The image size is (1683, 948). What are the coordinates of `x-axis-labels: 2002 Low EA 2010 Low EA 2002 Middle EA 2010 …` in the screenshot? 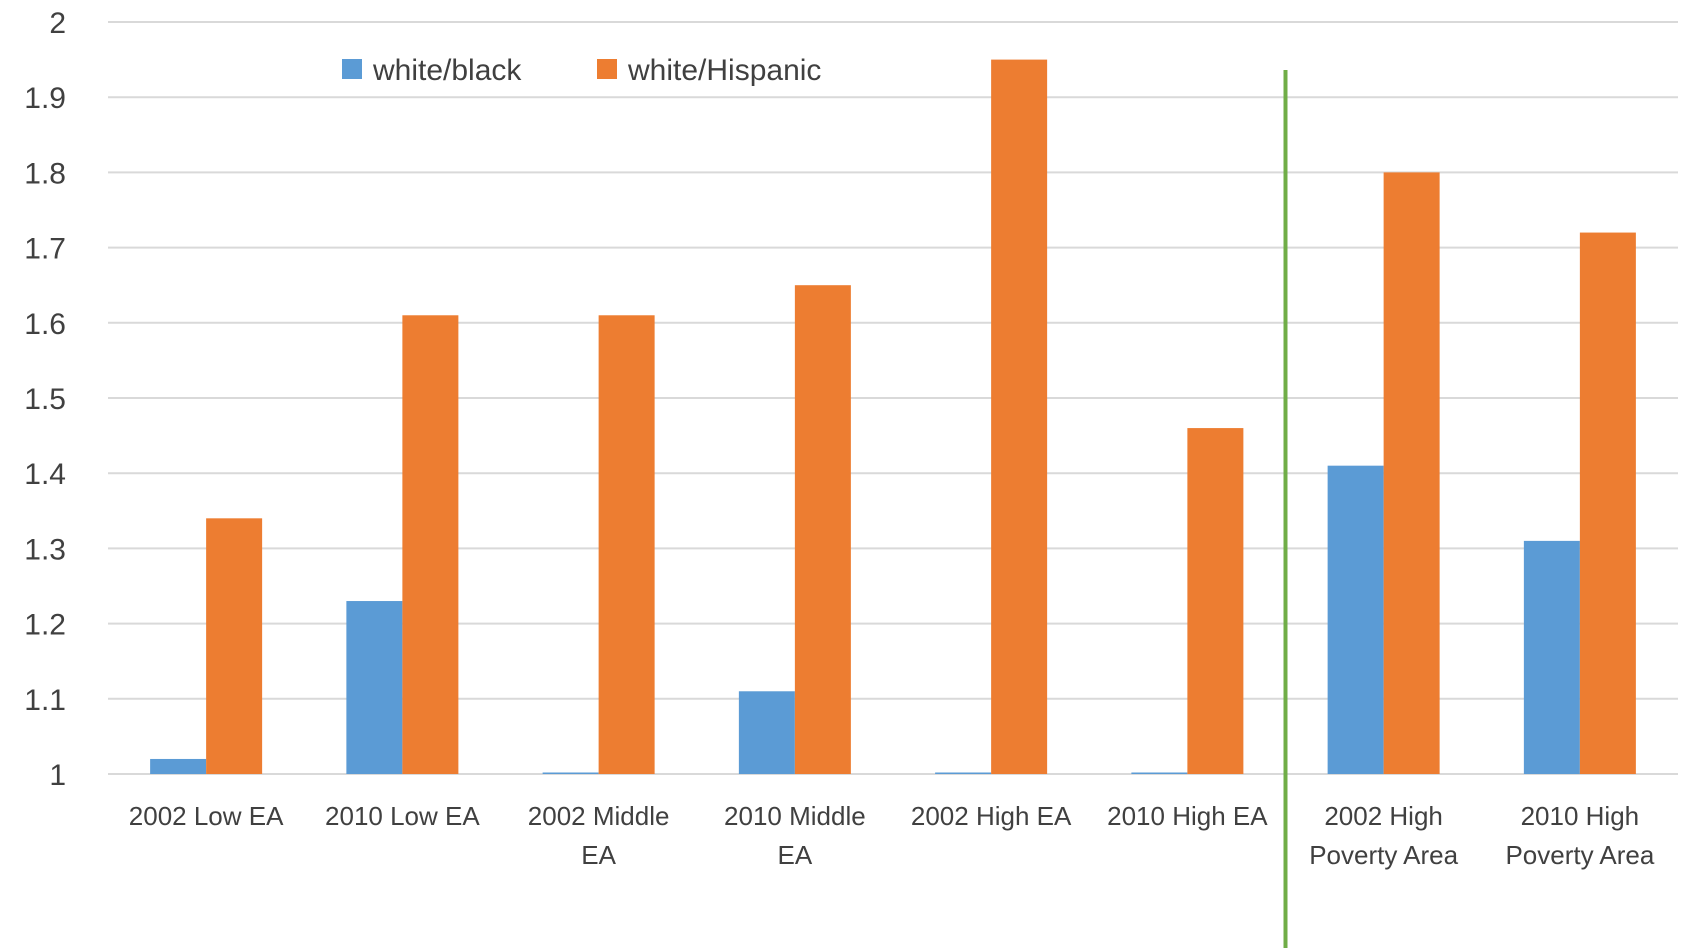 It's located at (892, 835).